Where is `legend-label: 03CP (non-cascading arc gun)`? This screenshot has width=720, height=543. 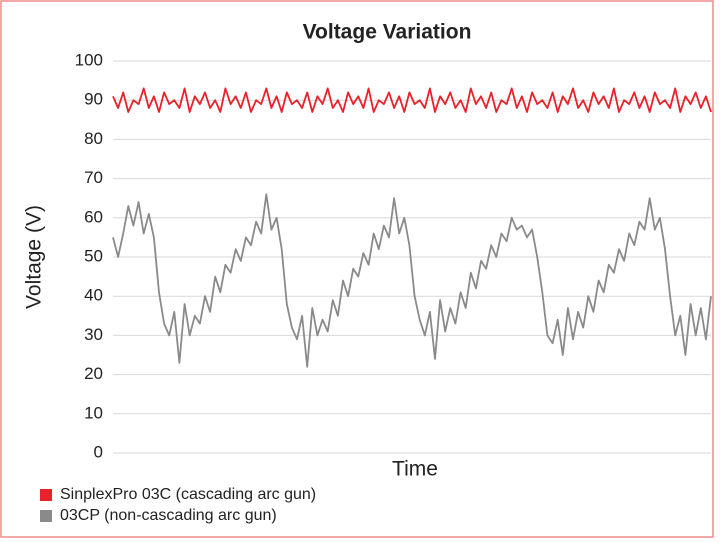 legend-label: 03CP (non-cascading arc gun) is located at coordinates (168, 515).